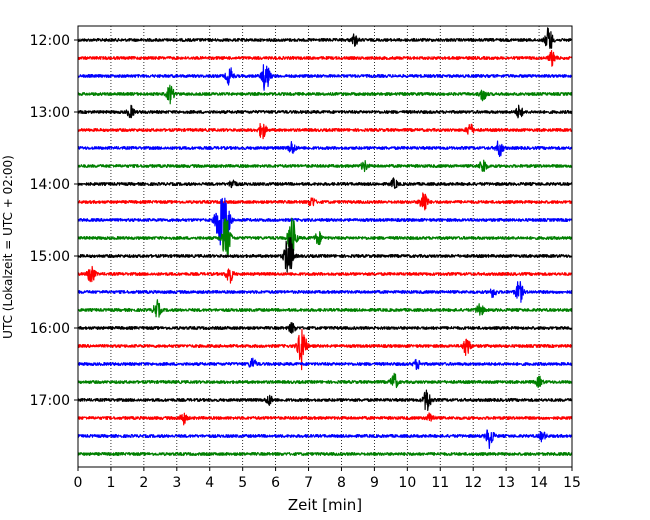  I want to click on x-tick-label: 7, so click(308, 483).